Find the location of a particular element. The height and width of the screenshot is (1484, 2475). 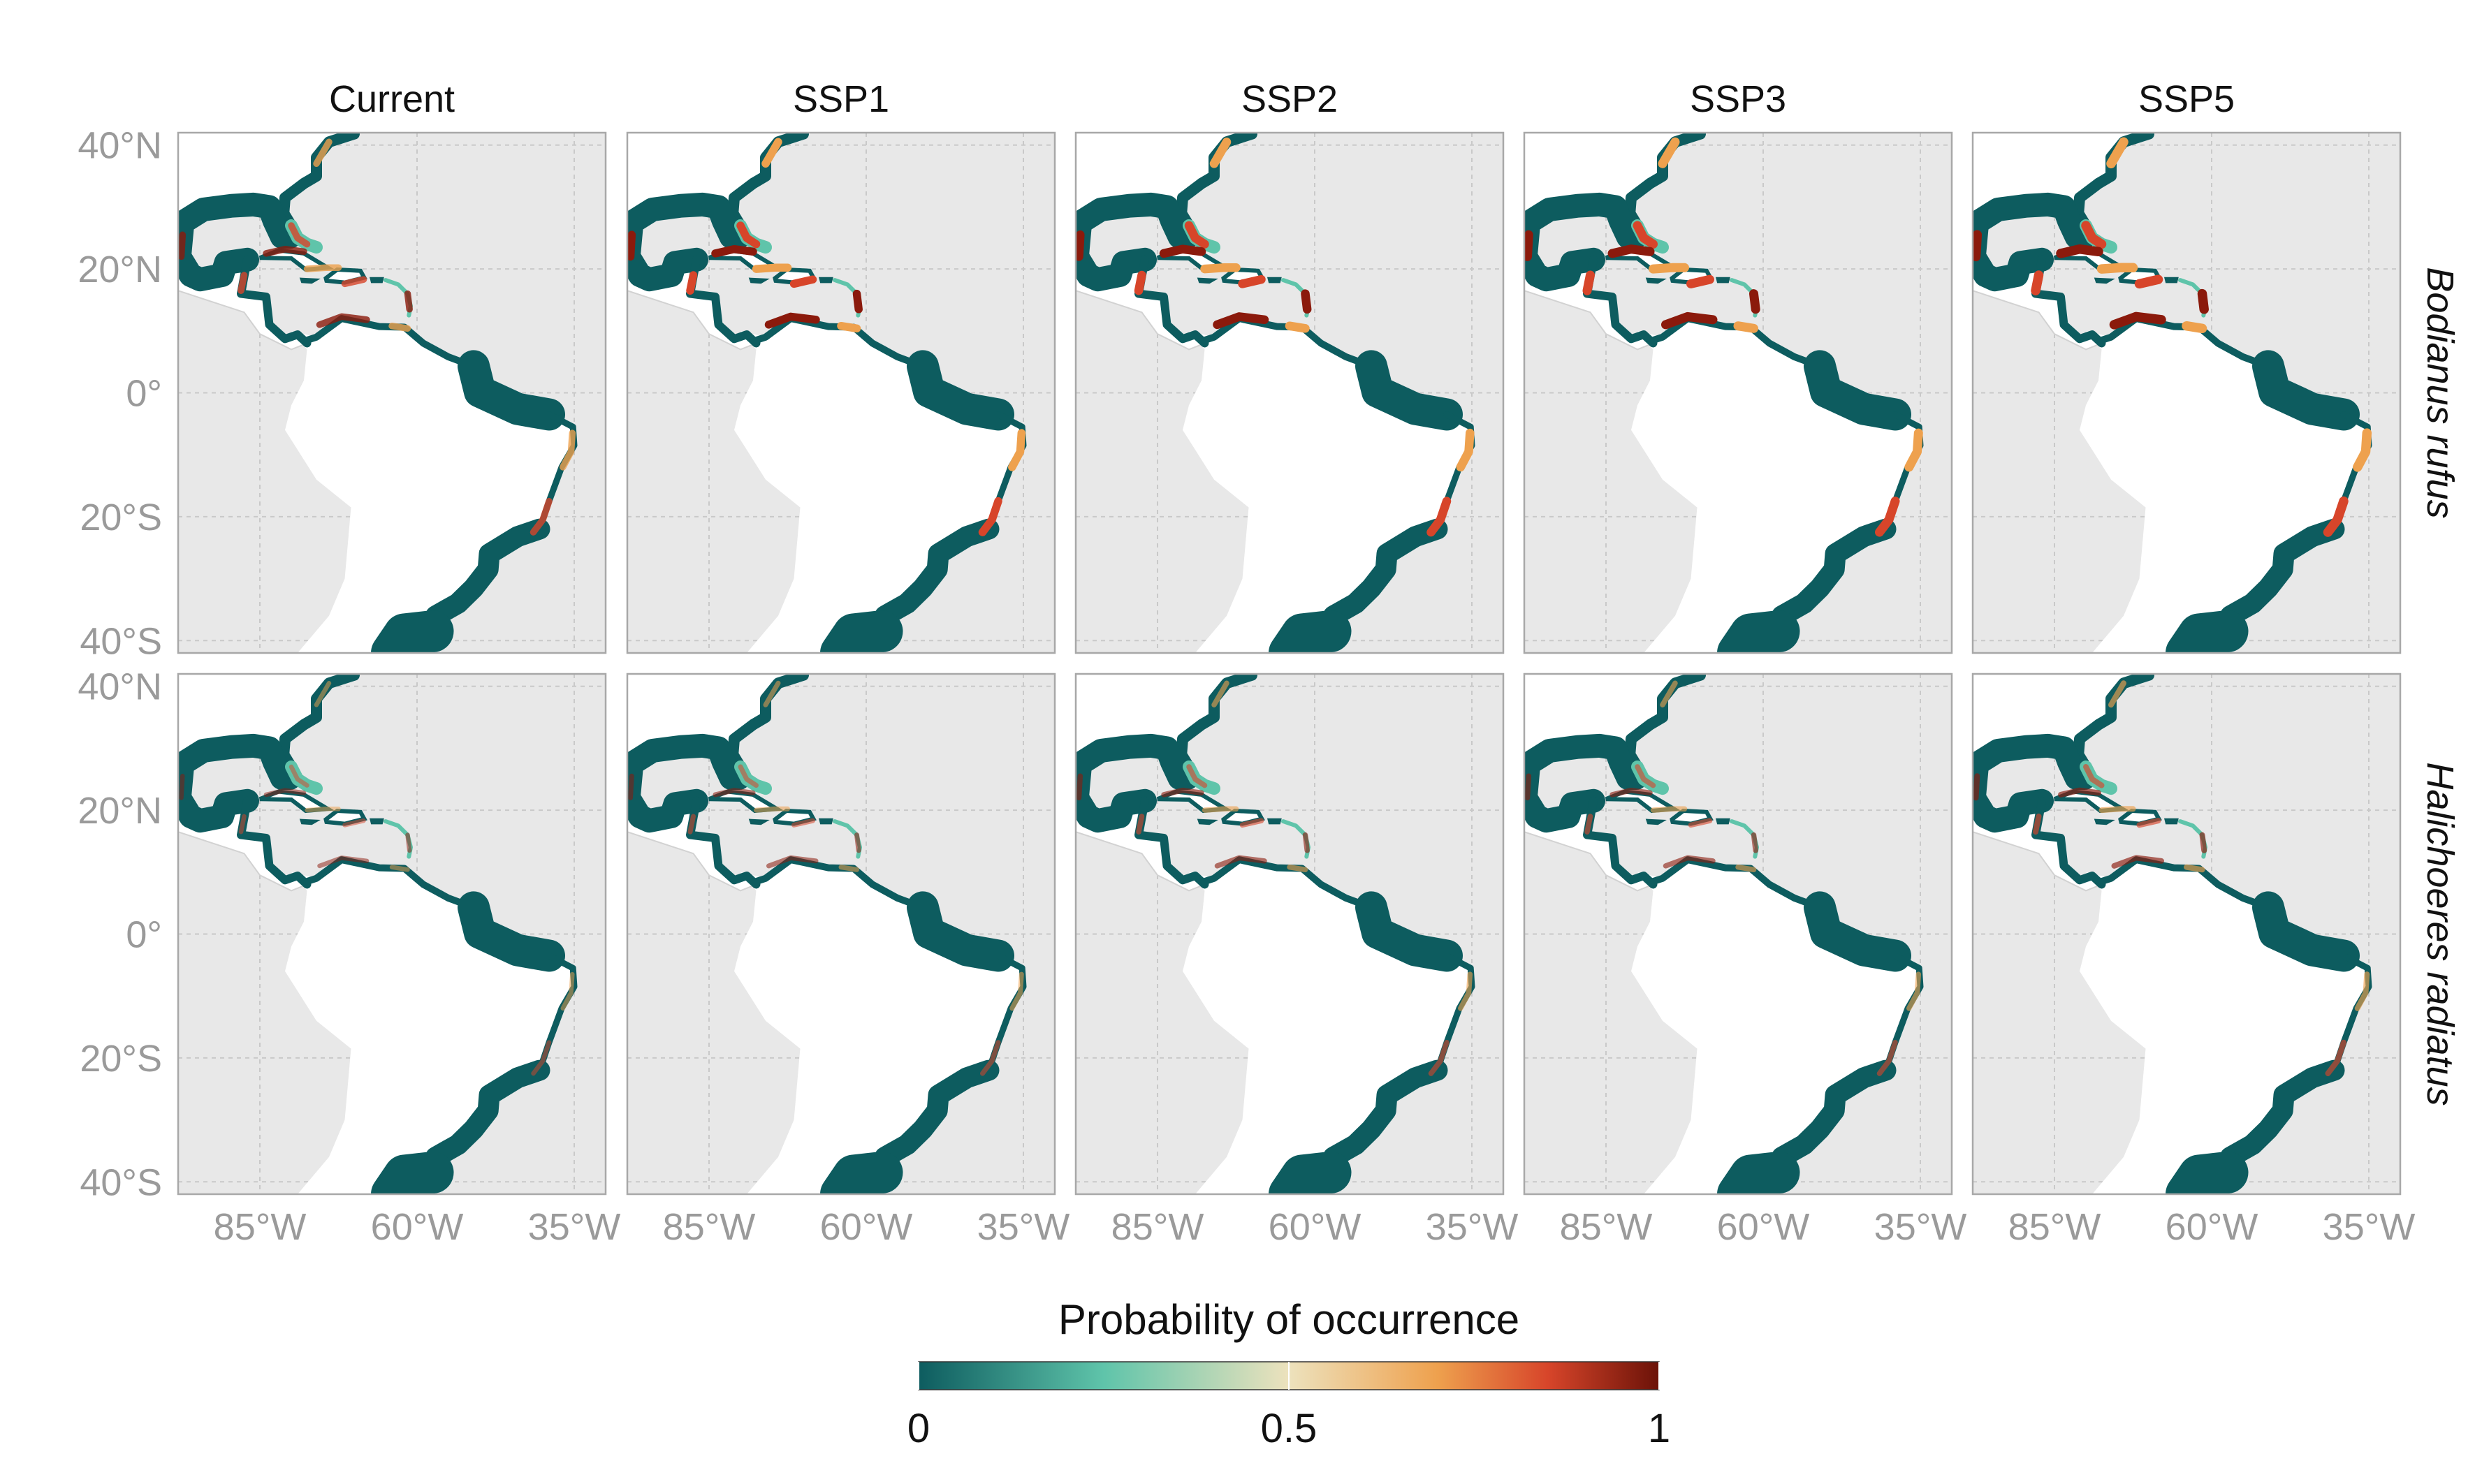

lat-tick-label: 0° is located at coordinates (144, 935).